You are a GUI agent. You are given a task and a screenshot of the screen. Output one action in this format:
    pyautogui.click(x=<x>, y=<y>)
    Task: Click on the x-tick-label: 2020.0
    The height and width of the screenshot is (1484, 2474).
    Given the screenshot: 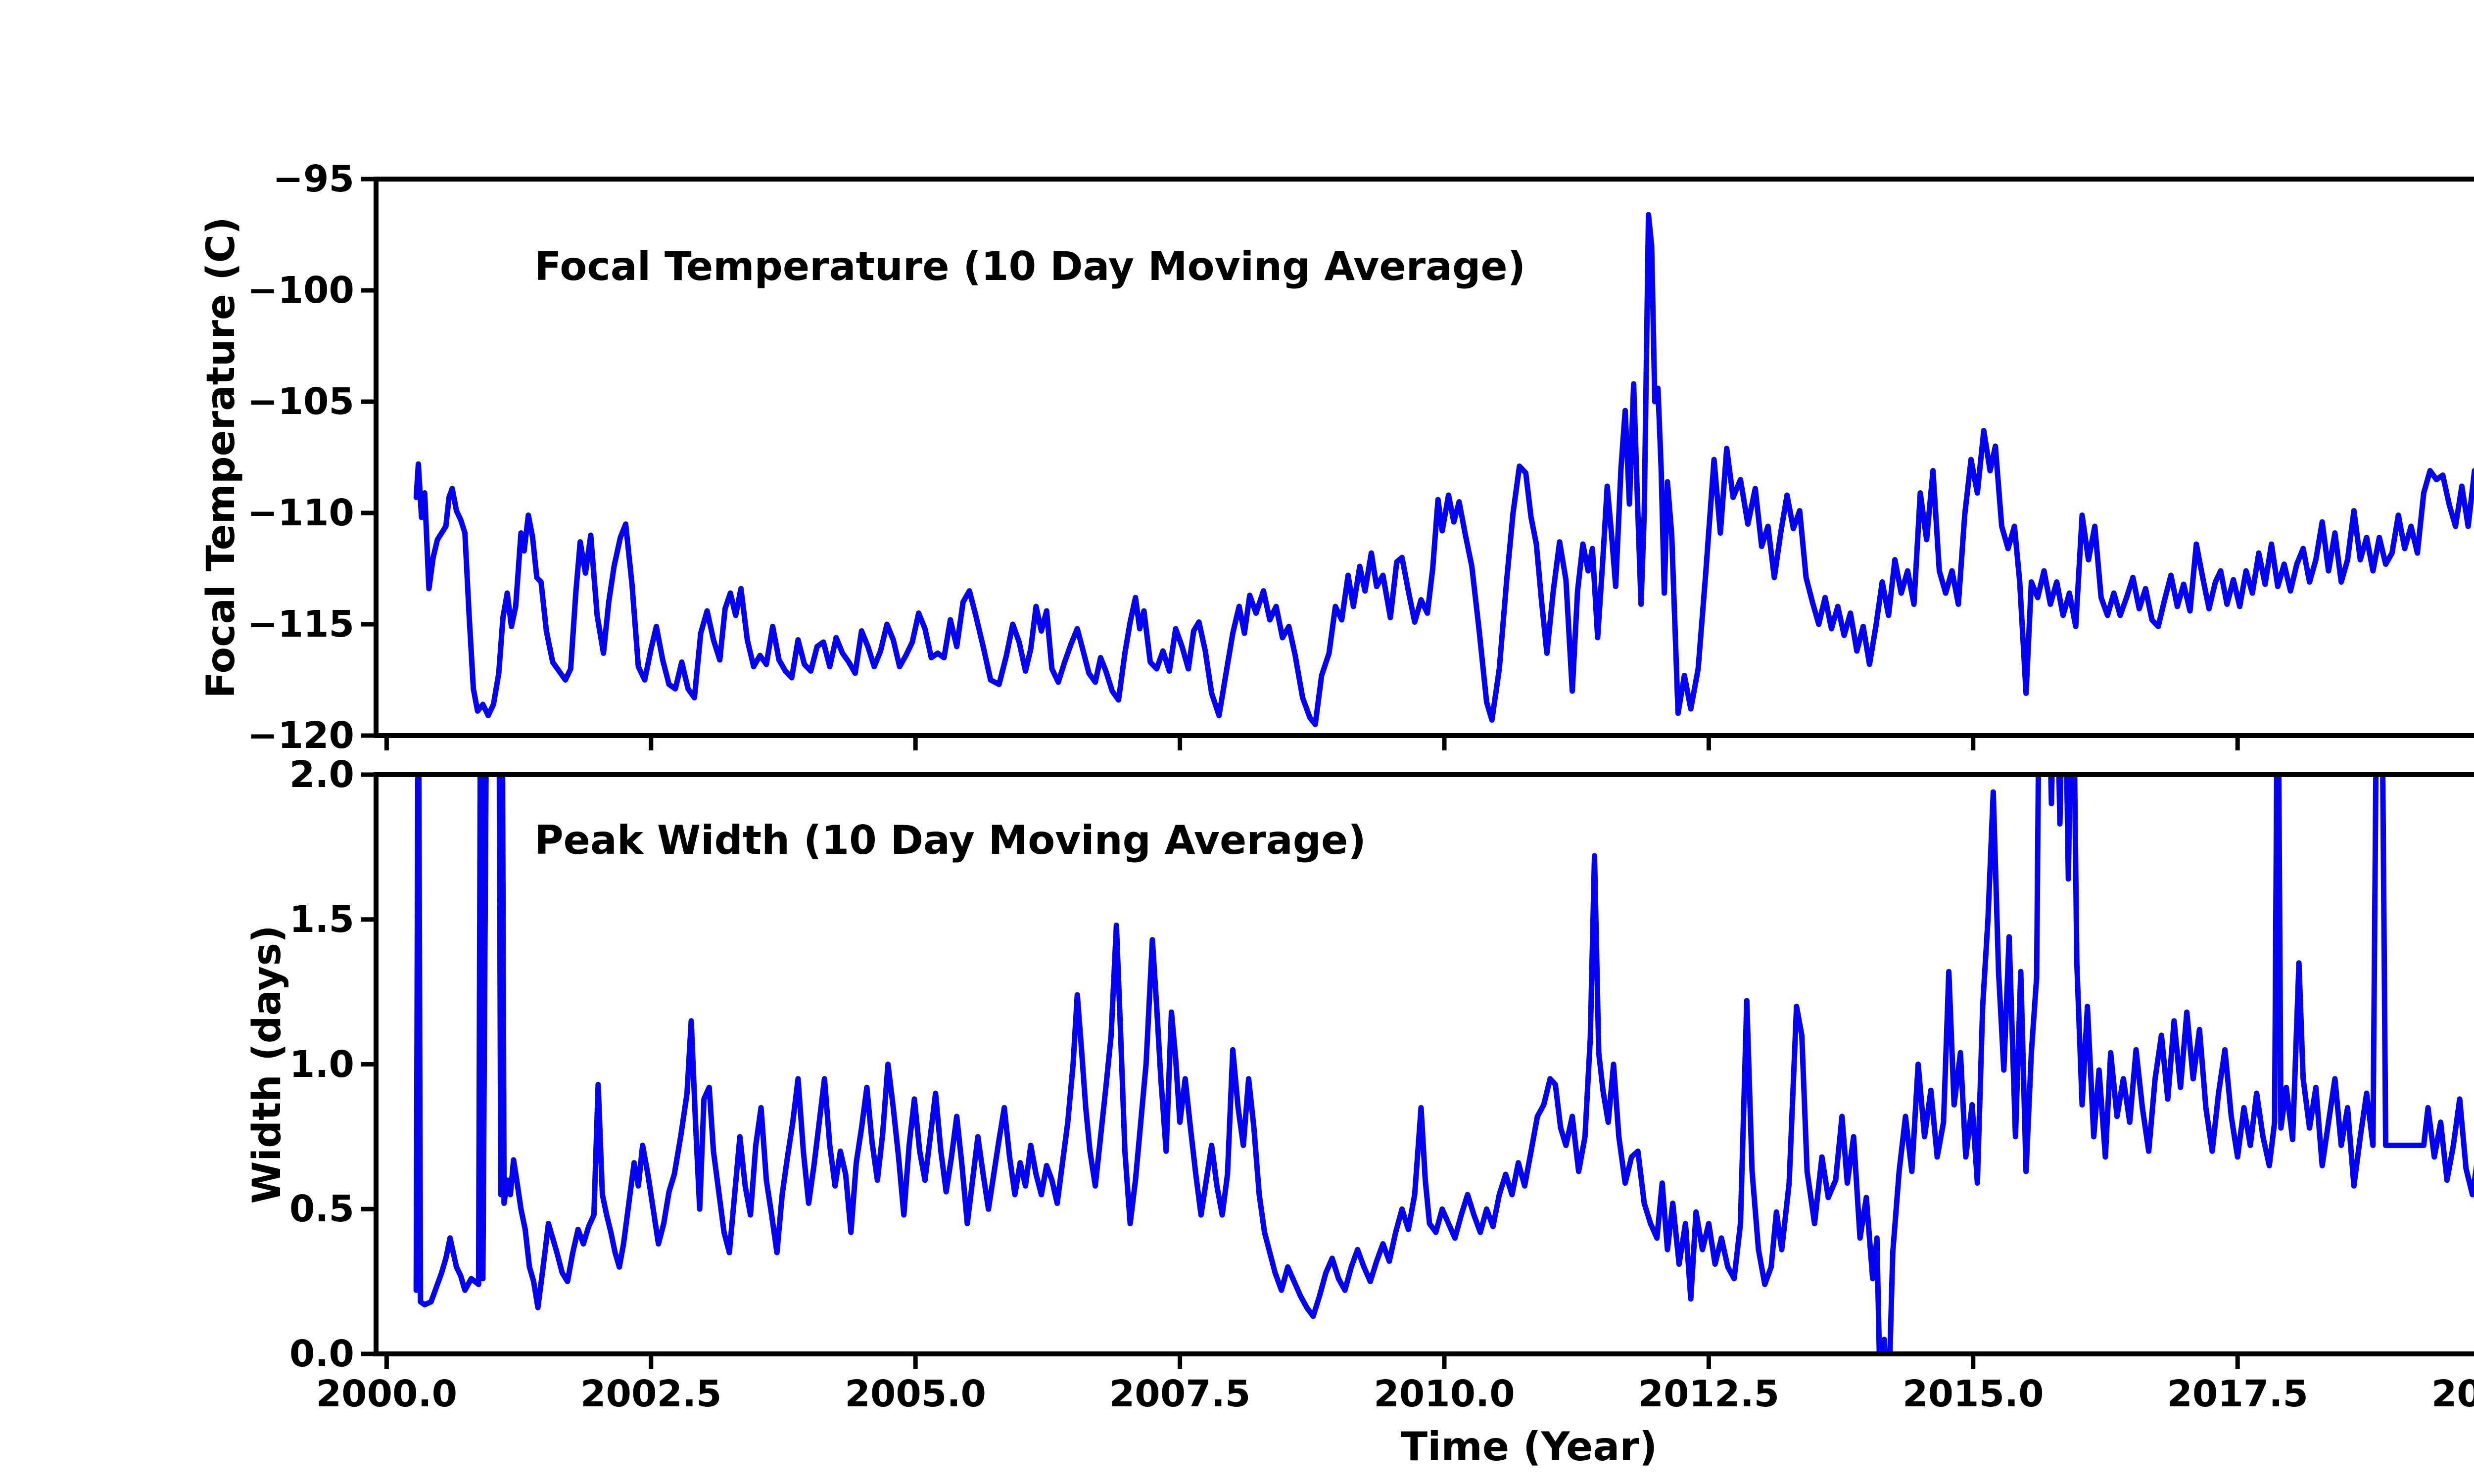 What is the action you would take?
    pyautogui.click(x=2452, y=1394)
    